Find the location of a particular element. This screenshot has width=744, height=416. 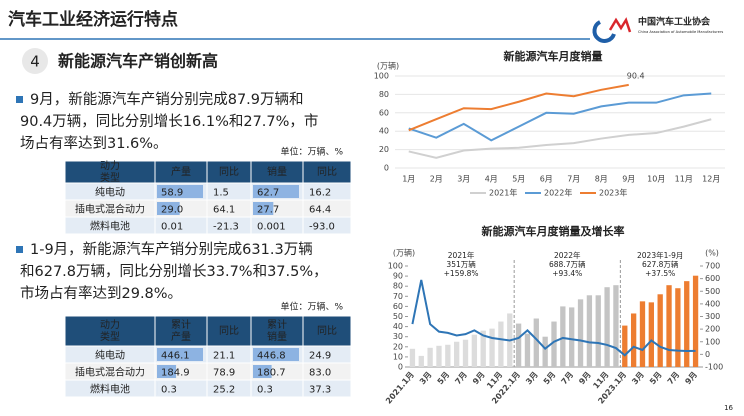

x-tick-label: 1月 is located at coordinates (408, 179).